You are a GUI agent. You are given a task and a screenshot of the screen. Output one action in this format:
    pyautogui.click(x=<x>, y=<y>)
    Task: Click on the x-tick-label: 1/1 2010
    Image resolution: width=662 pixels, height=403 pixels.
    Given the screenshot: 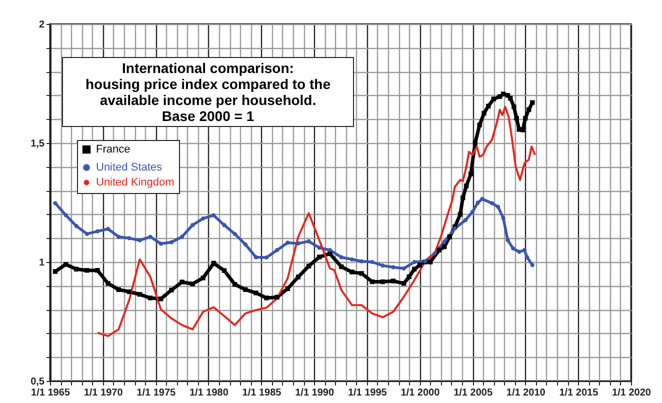 What is the action you would take?
    pyautogui.click(x=526, y=393)
    